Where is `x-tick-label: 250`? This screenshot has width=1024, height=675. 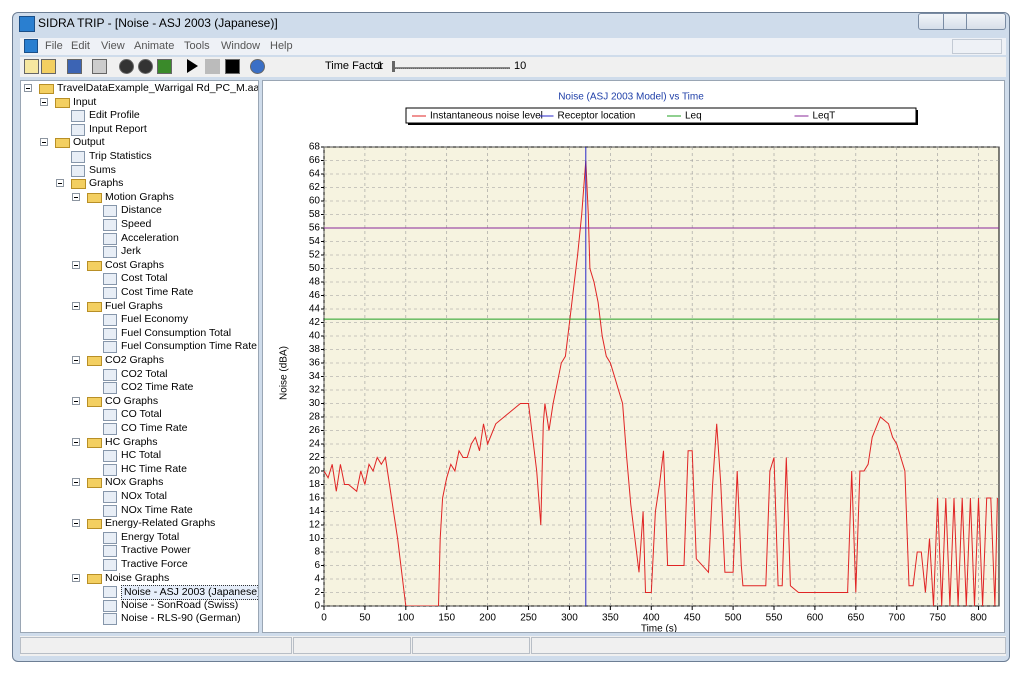
x-tick-label: 250 is located at coordinates (528, 618).